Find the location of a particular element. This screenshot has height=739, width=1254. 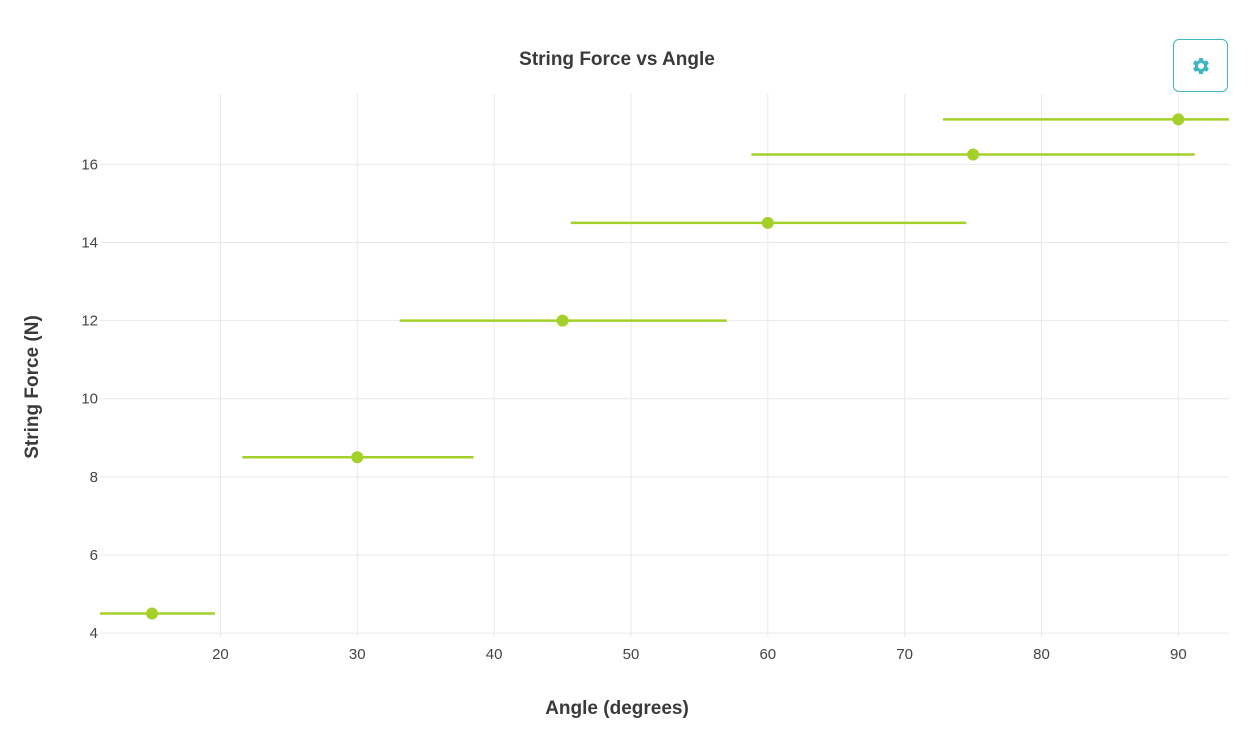

y-tick-label: 12 is located at coordinates (89, 321).